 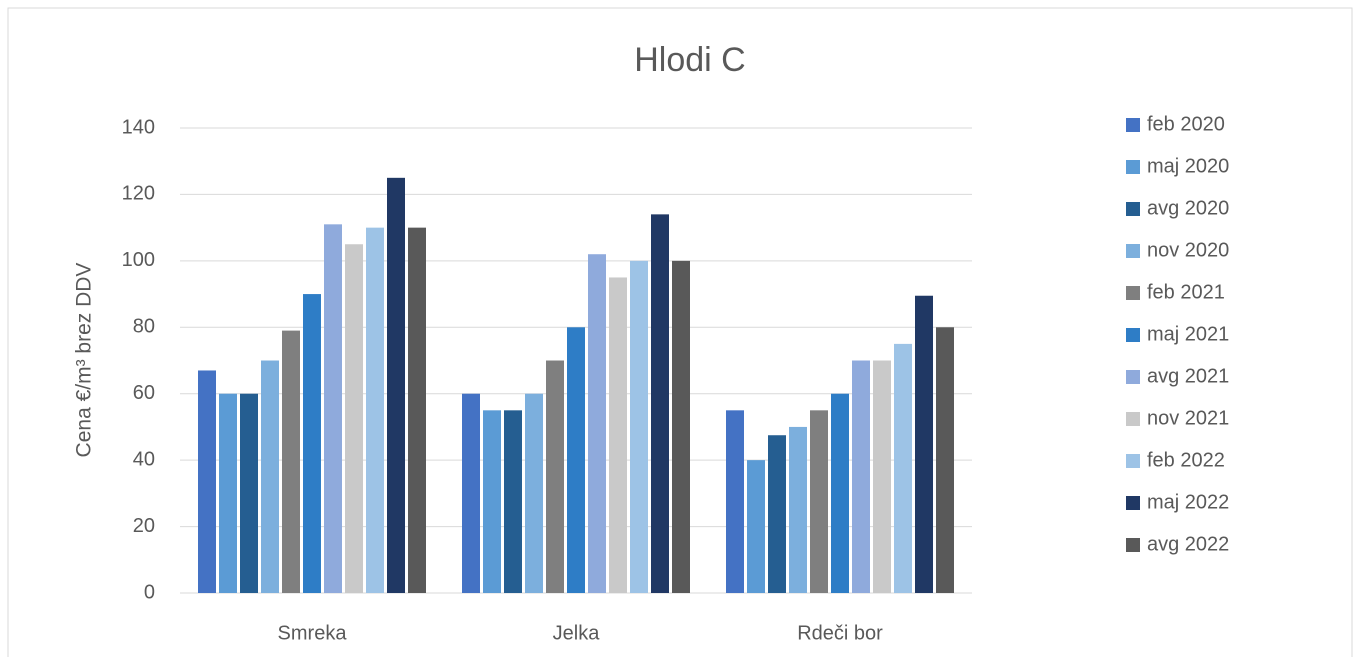 What do you see at coordinates (144, 393) in the screenshot?
I see `y-tick-label: 60` at bounding box center [144, 393].